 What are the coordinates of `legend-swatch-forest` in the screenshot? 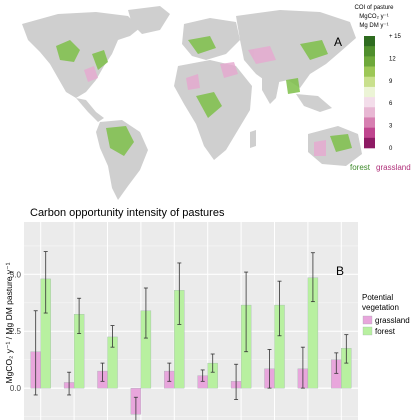 It's located at (367, 331).